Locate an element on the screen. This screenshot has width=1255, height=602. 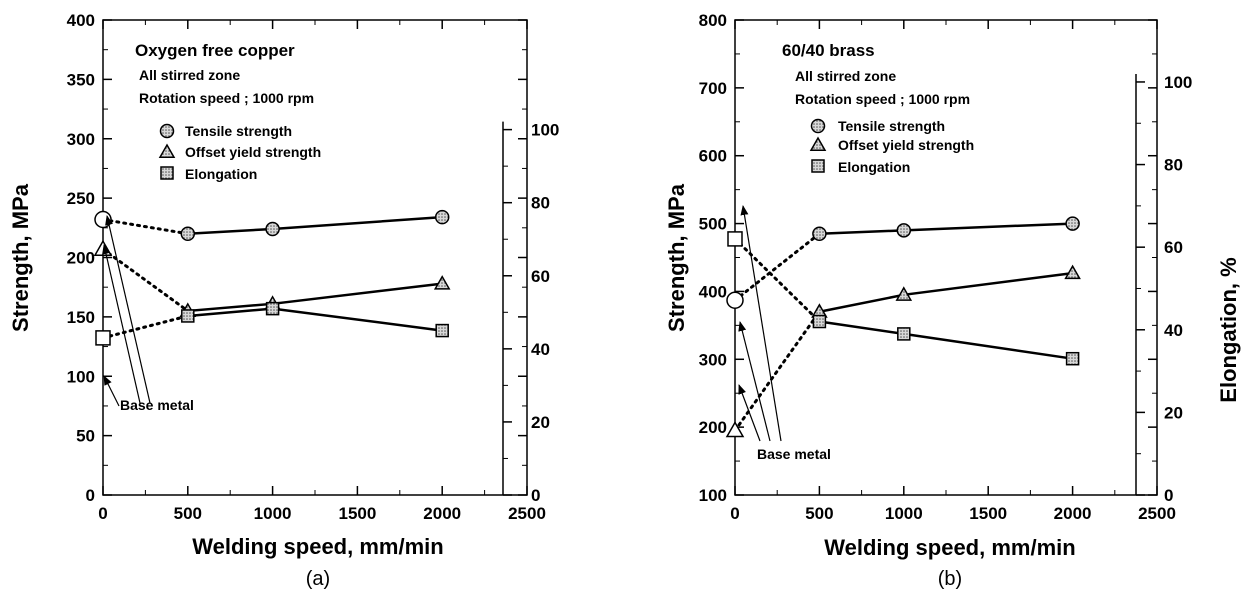
chart-title: Oxygen free copper is located at coordinates (215, 50).